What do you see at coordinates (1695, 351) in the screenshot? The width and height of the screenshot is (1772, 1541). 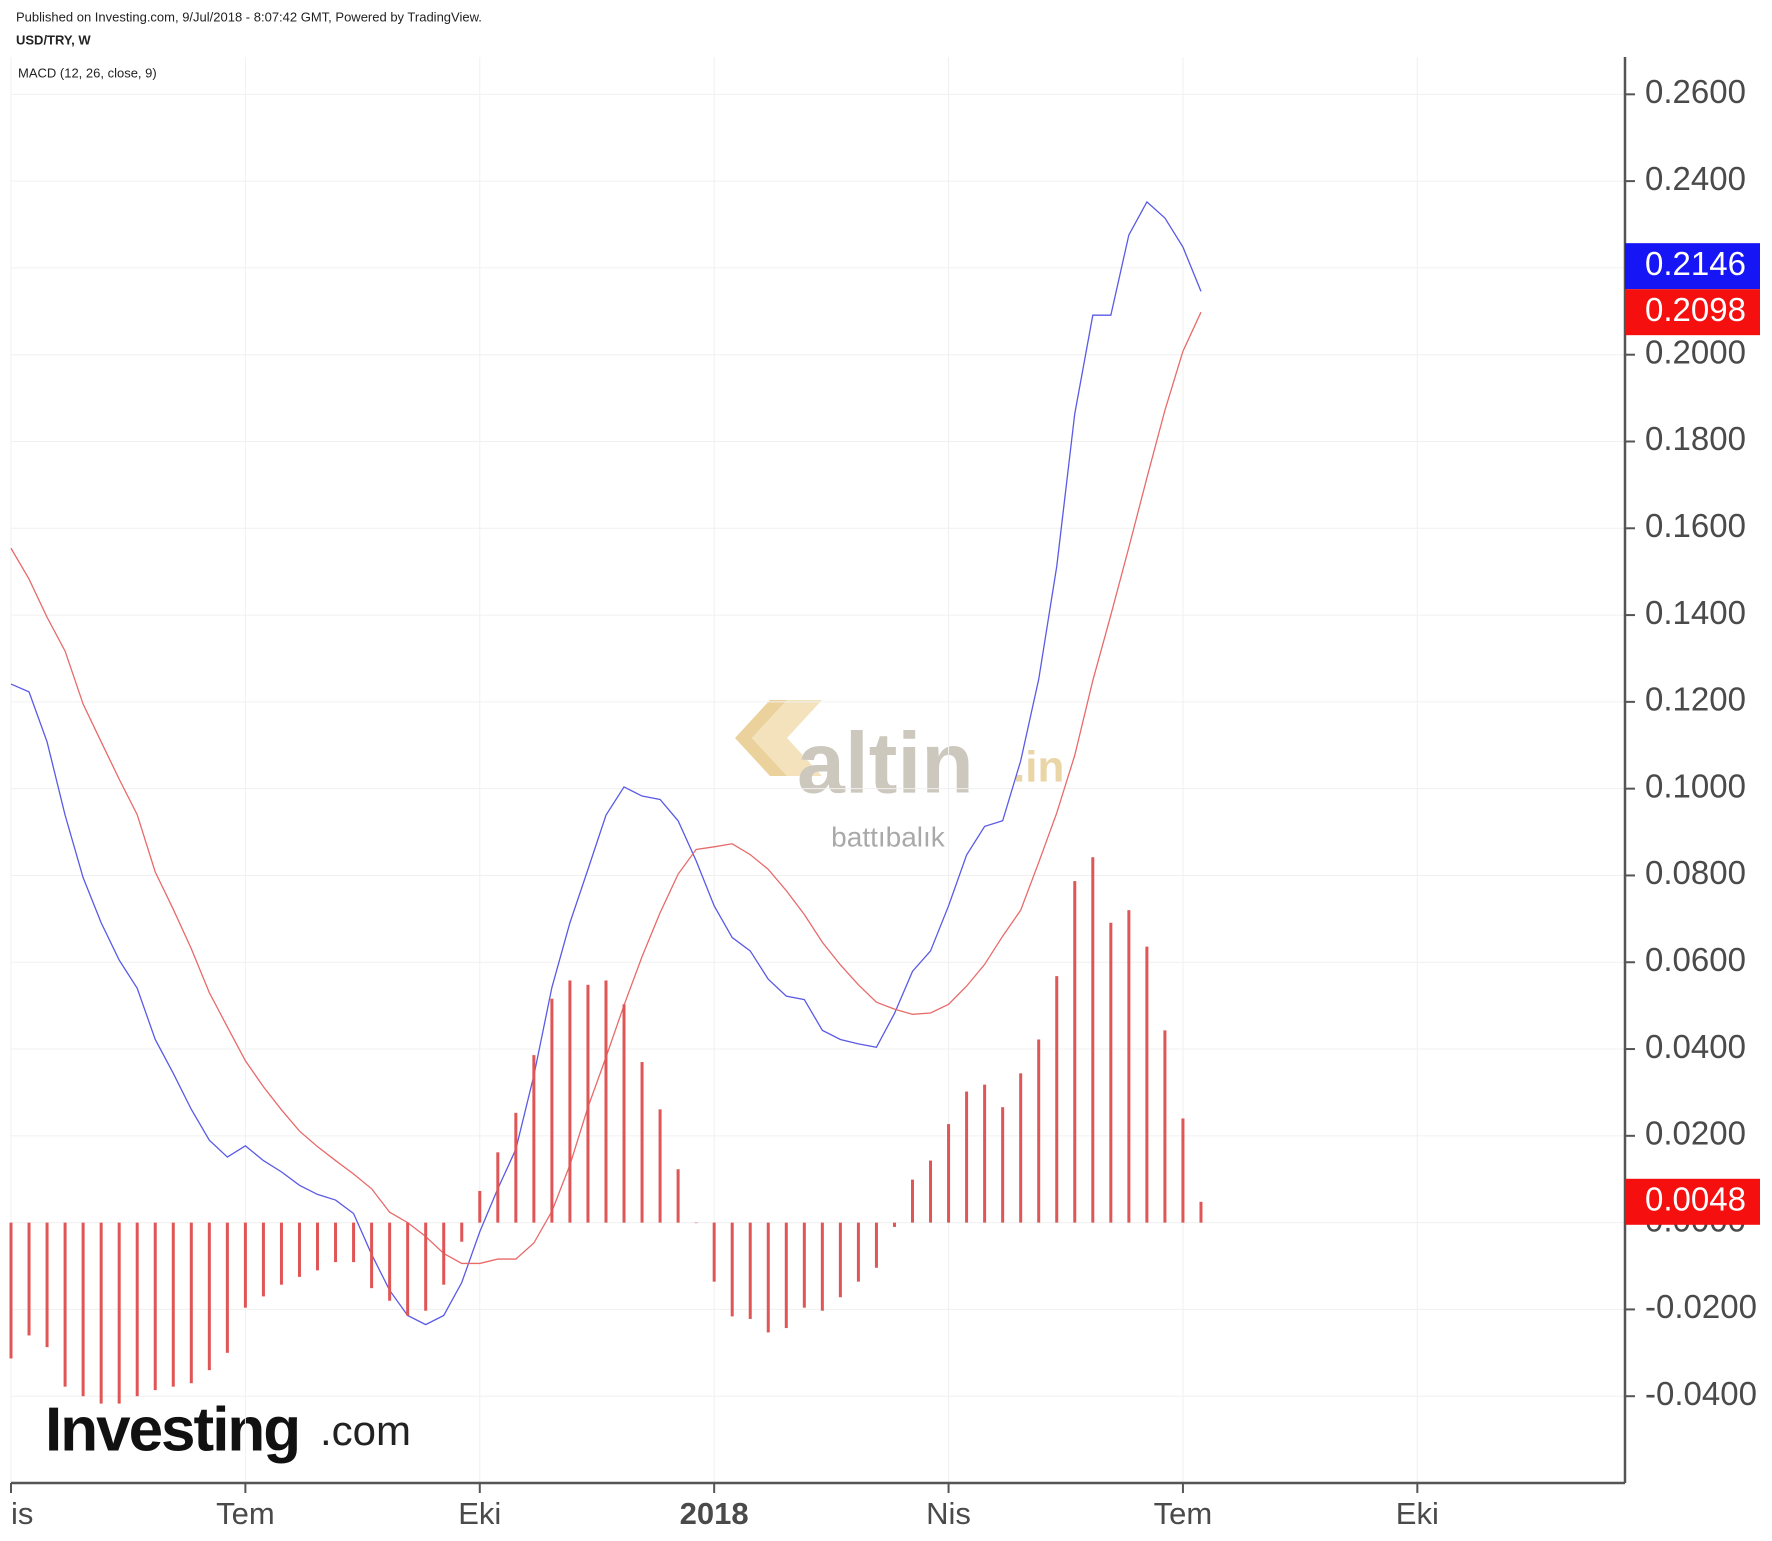 I see `y-tick-label: 0.2000` at bounding box center [1695, 351].